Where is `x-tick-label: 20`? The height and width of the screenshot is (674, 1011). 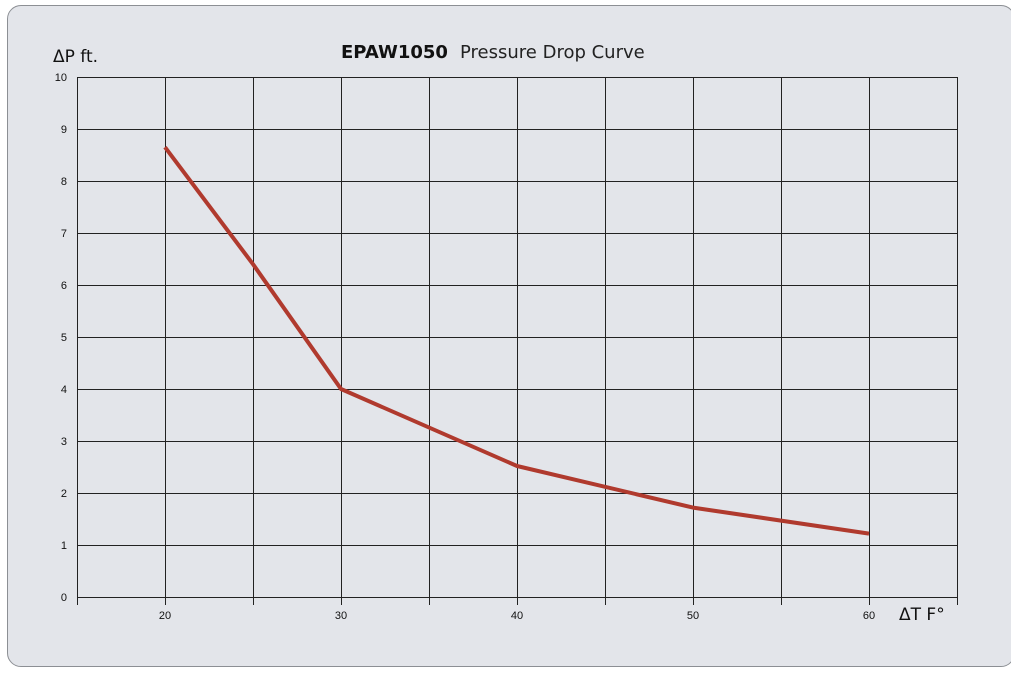
x-tick-label: 20 is located at coordinates (165, 616).